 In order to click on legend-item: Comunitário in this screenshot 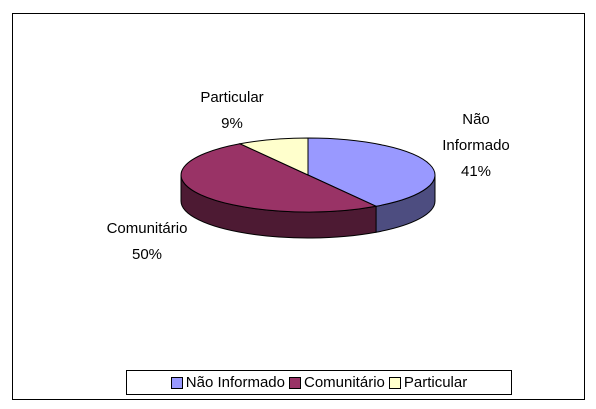, I will do `click(337, 382)`.